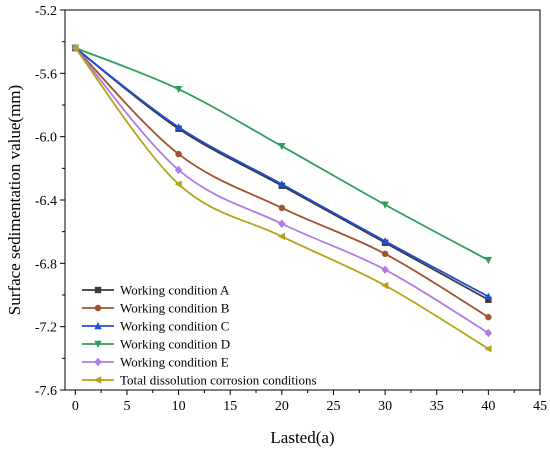 The height and width of the screenshot is (452, 550). I want to click on x-tick-label: 5, so click(126, 406).